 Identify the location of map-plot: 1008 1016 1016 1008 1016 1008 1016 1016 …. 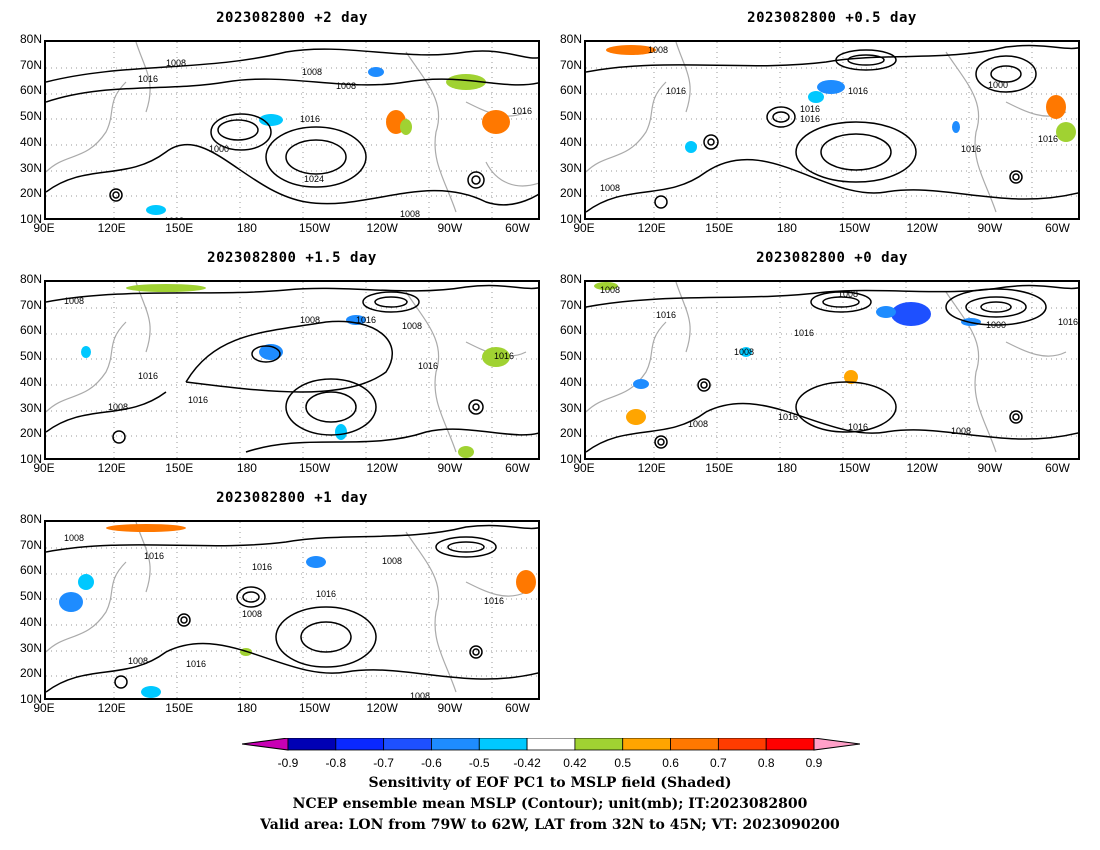
(292, 610).